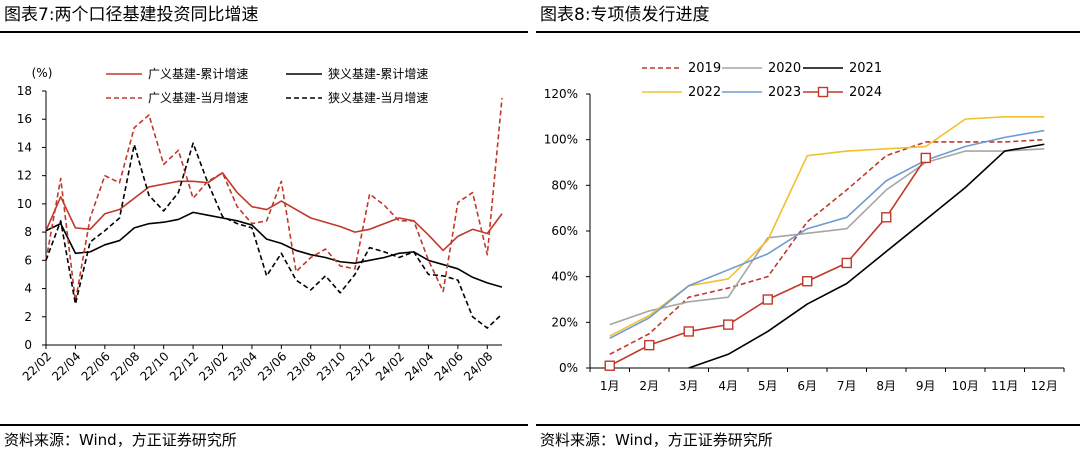  What do you see at coordinates (274, 249) in the screenshot?
I see `series-line-狭义基建-累计增速` at bounding box center [274, 249].